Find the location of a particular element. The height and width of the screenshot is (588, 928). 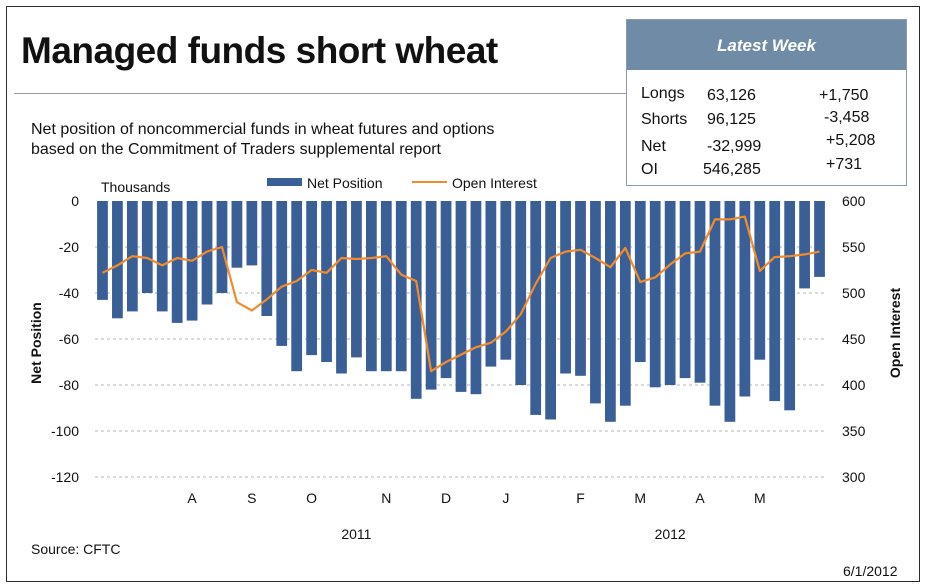

y-right-tick-label: 350 is located at coordinates (854, 431).